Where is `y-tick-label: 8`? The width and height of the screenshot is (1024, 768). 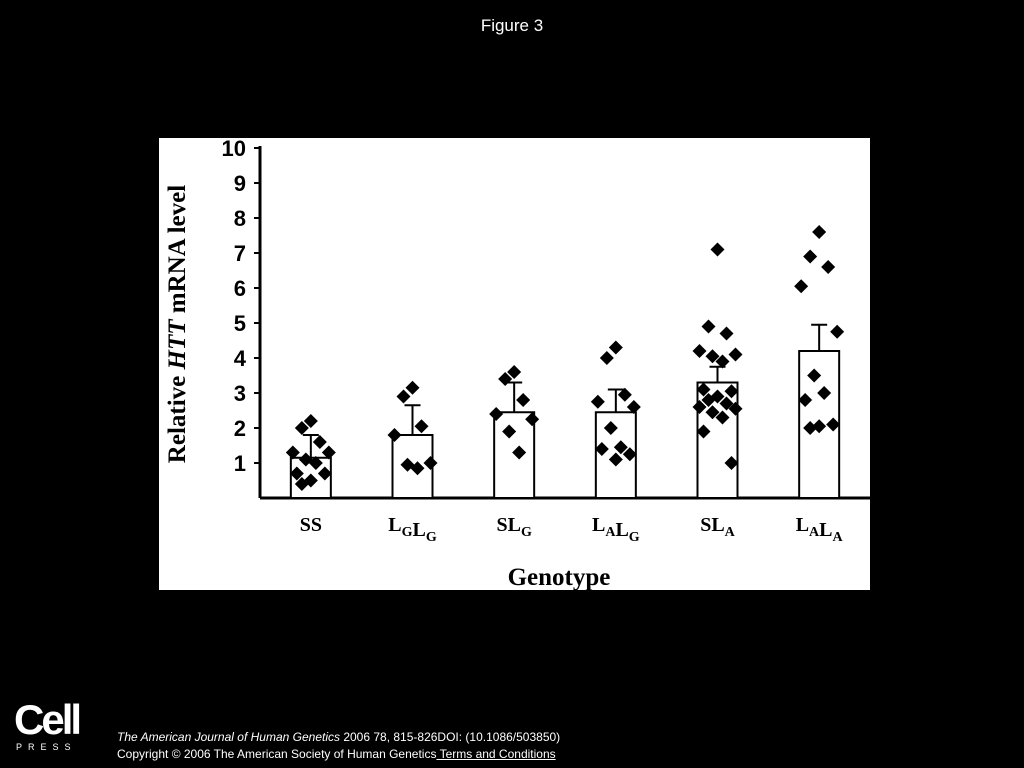
y-tick-label: 8 is located at coordinates (240, 218).